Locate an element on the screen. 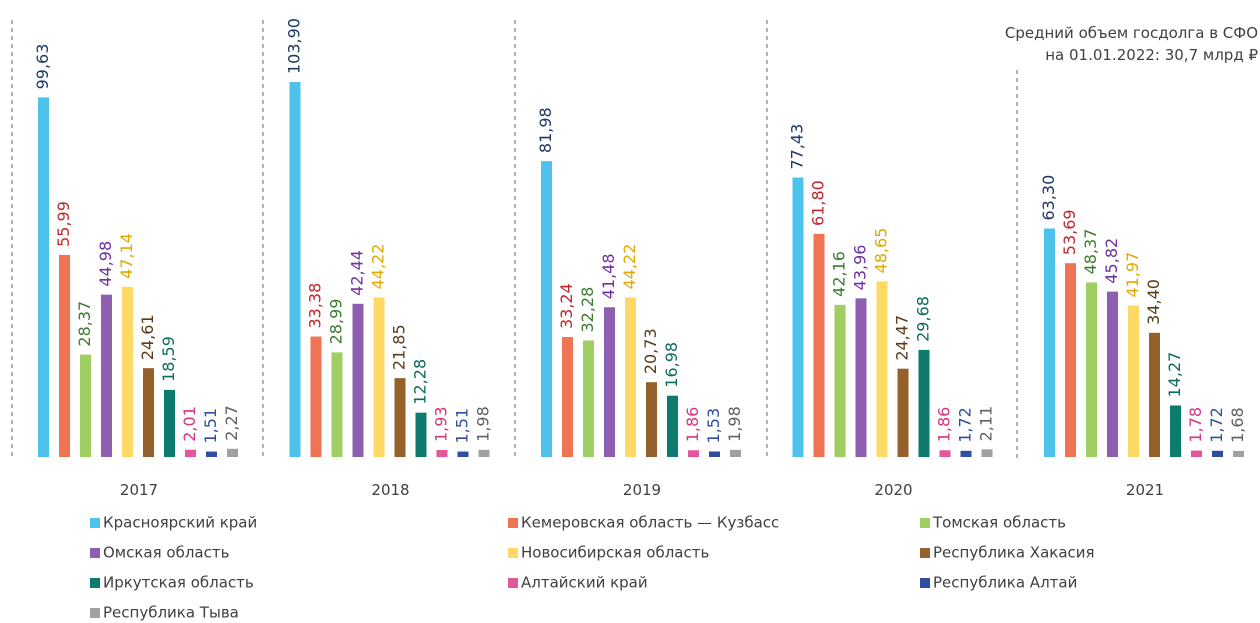 Image resolution: width=1260 pixels, height=623 pixels. data-label: 1,86 is located at coordinates (944, 425).